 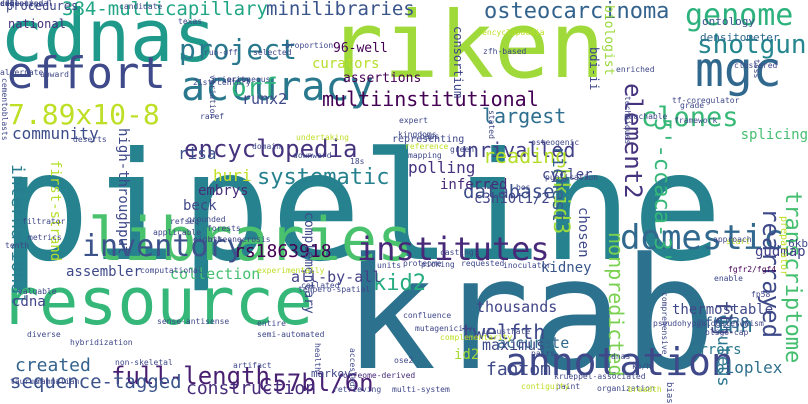 I want to click on cloud-word-community: community, so click(x=55, y=133).